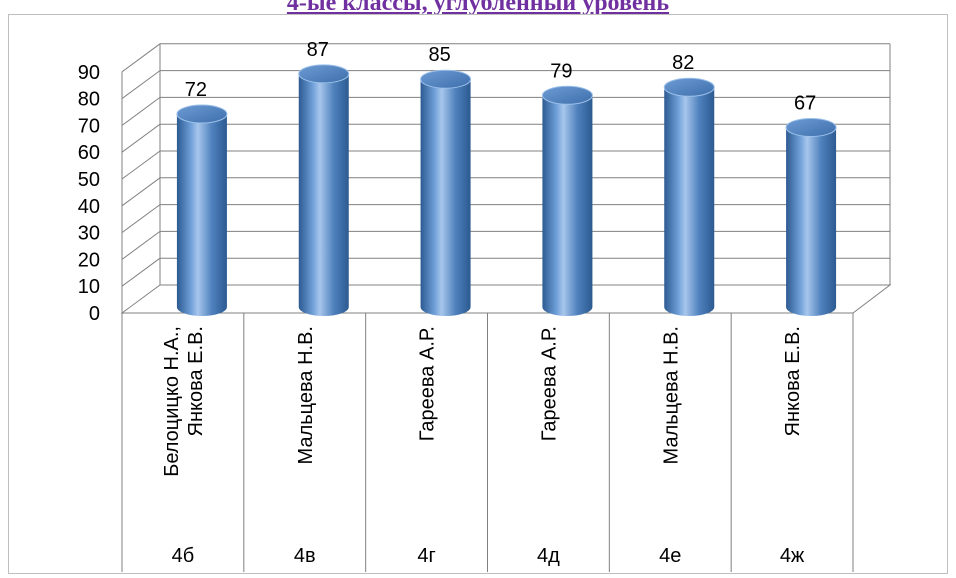  Describe the element at coordinates (683, 63) in the screenshot. I see `data-label: 82` at that location.